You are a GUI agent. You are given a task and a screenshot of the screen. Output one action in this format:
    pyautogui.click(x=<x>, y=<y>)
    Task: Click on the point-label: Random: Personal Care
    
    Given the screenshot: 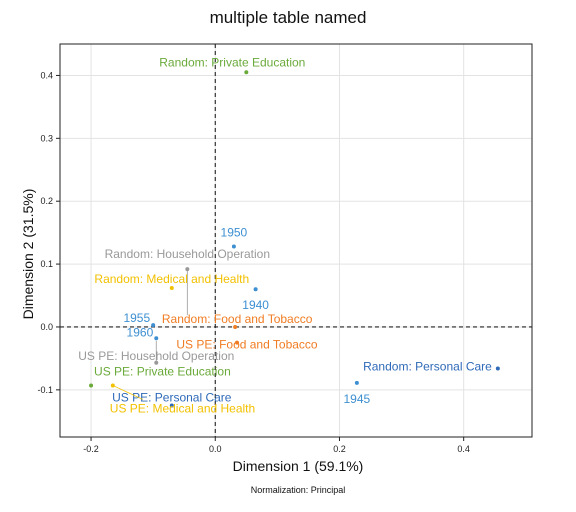 What is the action you would take?
    pyautogui.click(x=427, y=366)
    